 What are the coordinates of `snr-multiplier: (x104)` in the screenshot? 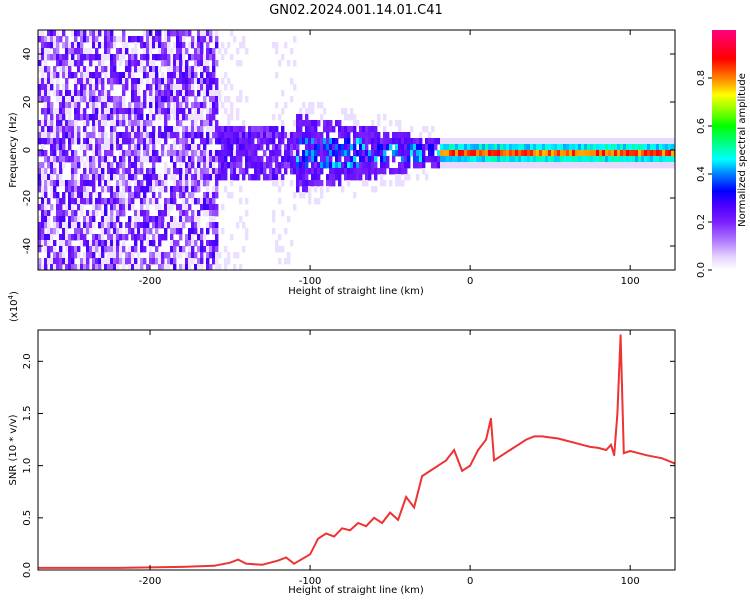 It's located at (13, 306).